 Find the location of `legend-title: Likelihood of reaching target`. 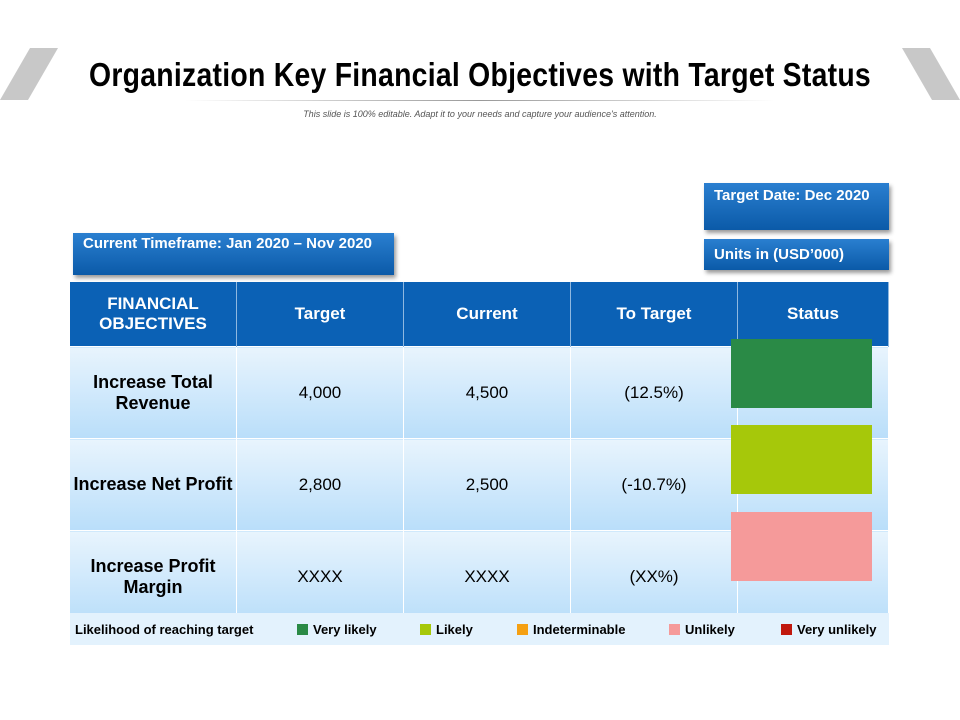

legend-title: Likelihood of reaching target is located at coordinates (164, 629).